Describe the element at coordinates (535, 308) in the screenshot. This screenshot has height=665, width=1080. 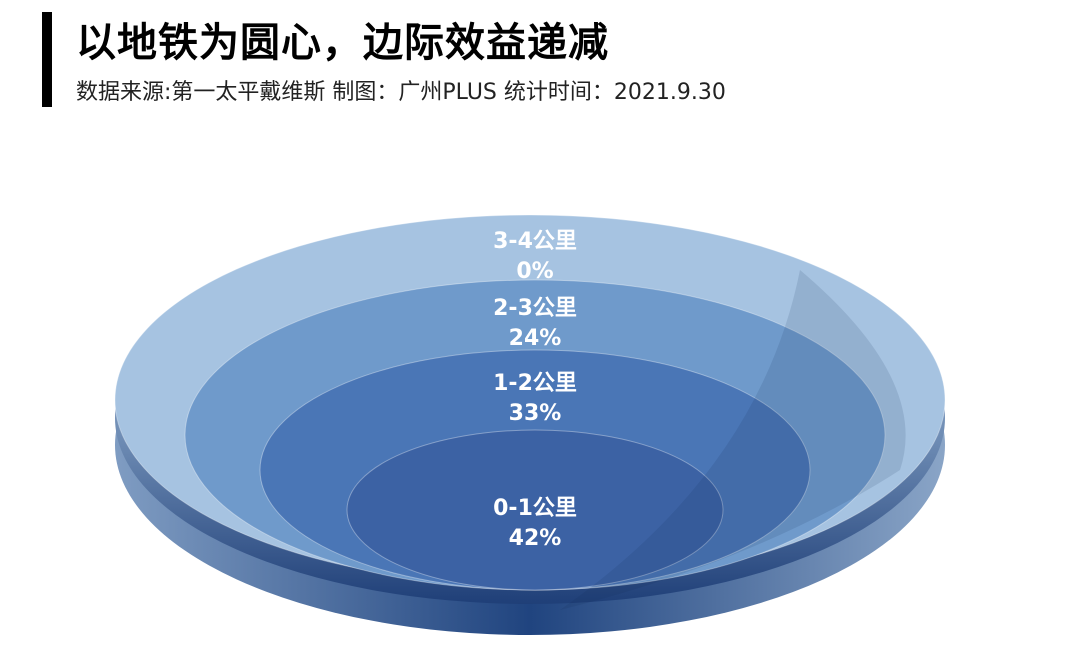
I see `ring-label-category: 2-3公里` at that location.